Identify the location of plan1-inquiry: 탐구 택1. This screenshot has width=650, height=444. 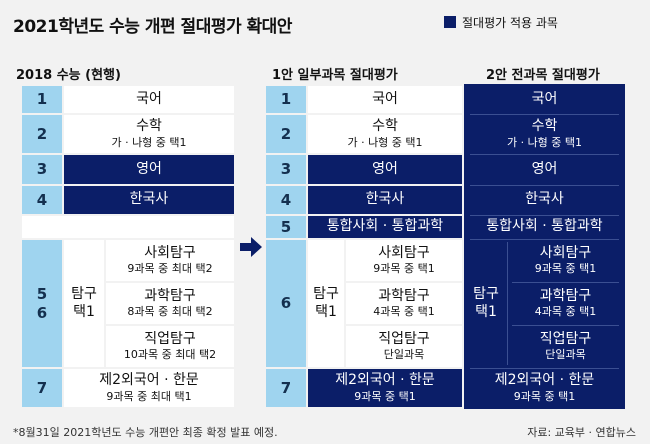
(326, 303).